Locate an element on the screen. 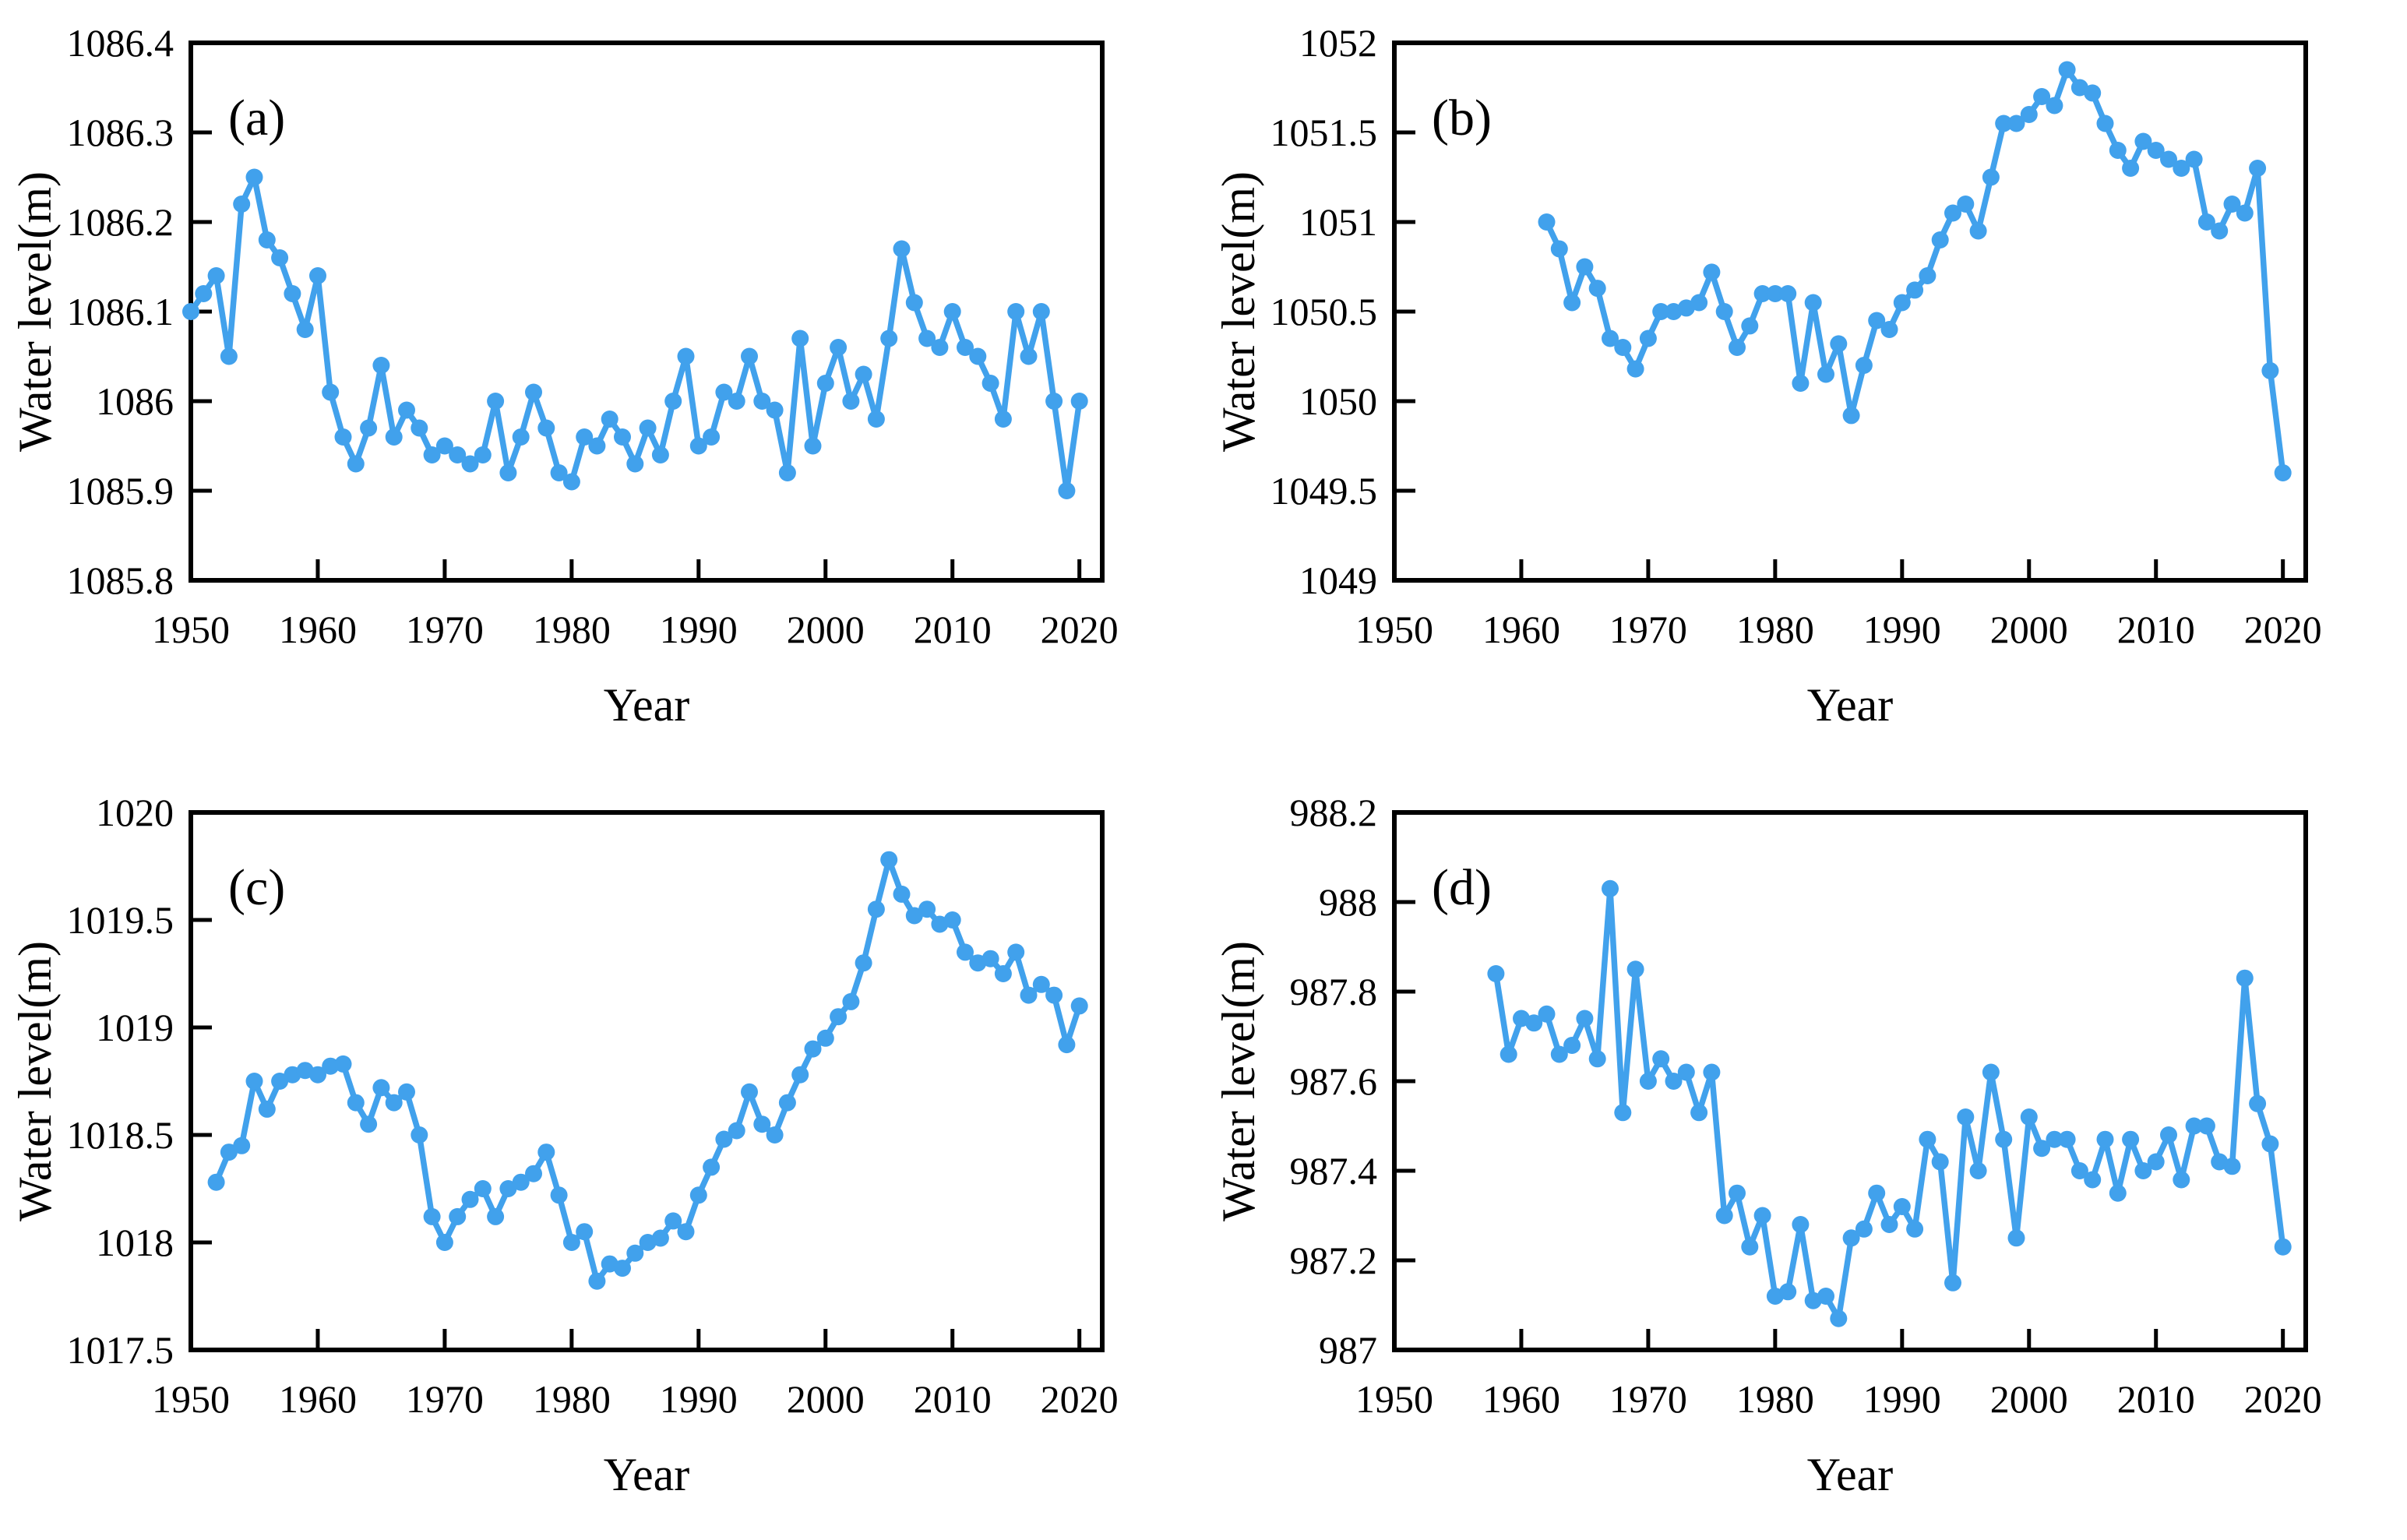 This screenshot has height=1540, width=2407. y-axis-title: Water level(m) is located at coordinates (1239, 1081).